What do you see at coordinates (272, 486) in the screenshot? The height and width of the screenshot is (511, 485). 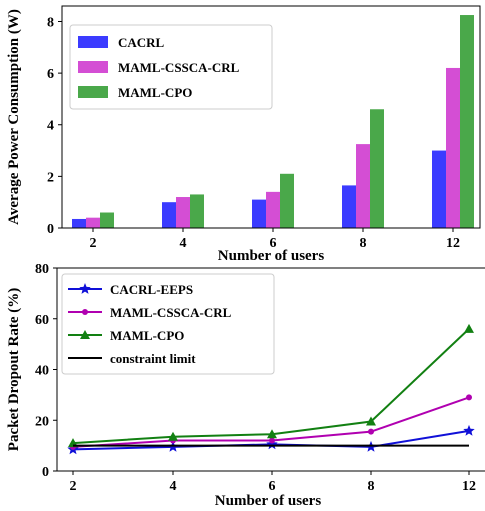 I see `line-chart-xtick-label: 6` at bounding box center [272, 486].